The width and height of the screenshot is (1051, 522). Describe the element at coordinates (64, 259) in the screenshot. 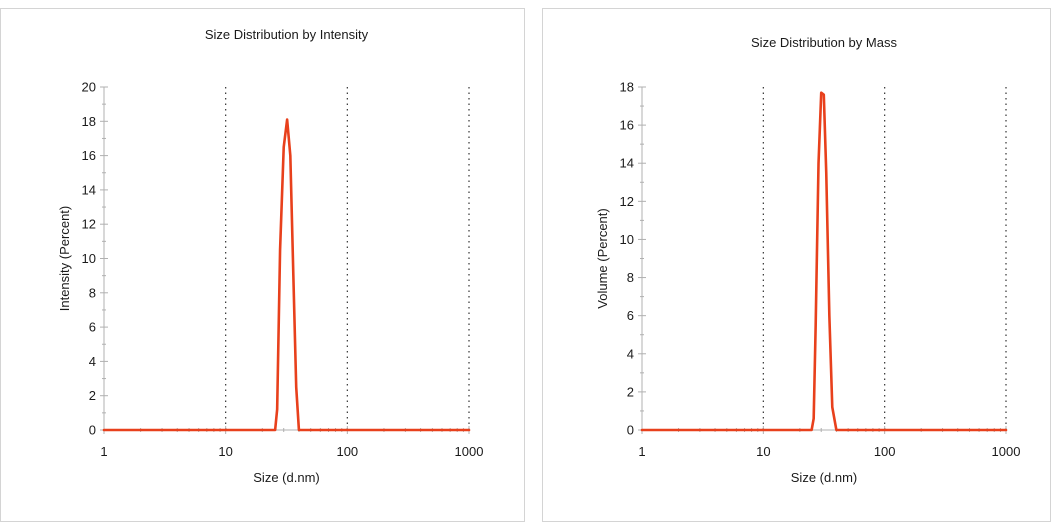

I see `y-axis-label: Intensity (Percent)` at that location.